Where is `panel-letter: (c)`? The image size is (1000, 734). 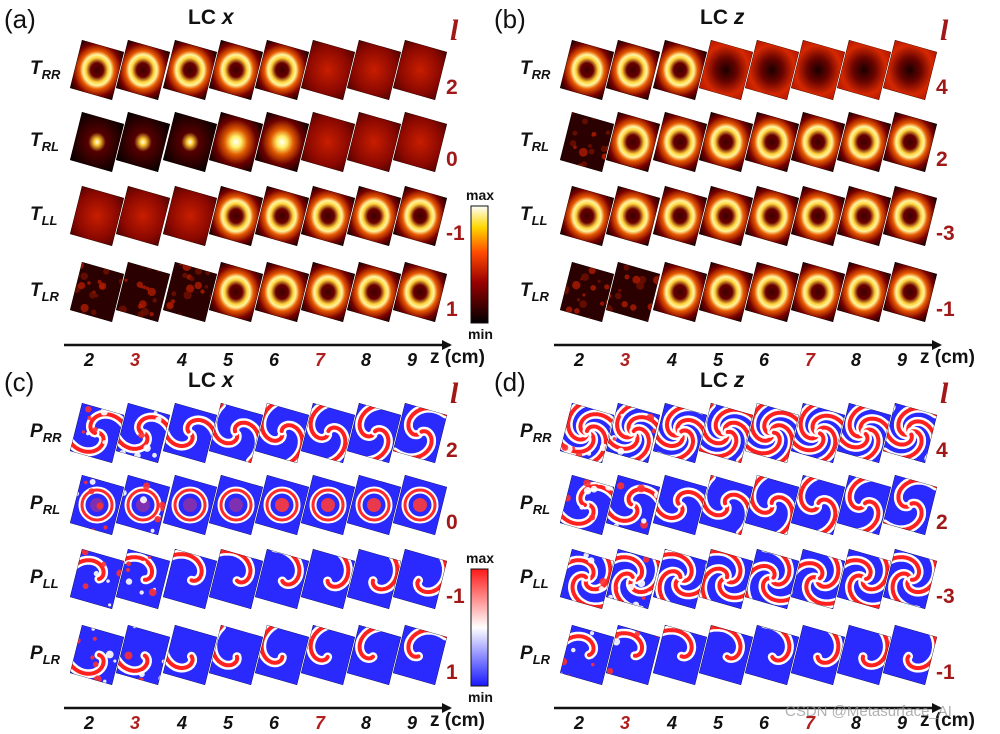 panel-letter: (c) is located at coordinates (19, 382).